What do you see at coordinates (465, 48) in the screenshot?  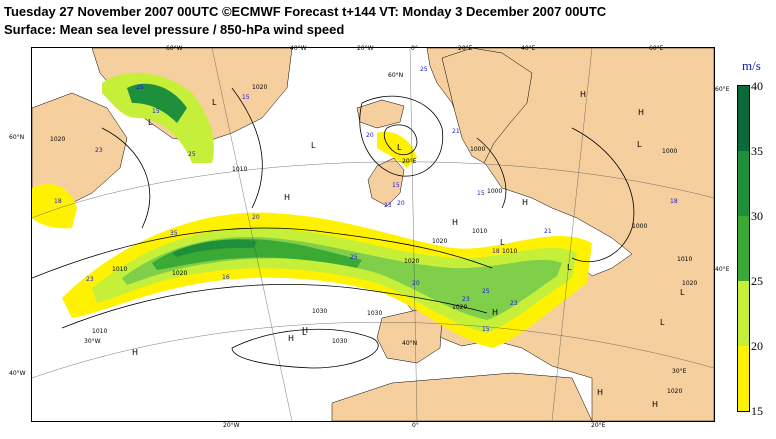 I see `graticule-label-top: 20°E` at bounding box center [465, 48].